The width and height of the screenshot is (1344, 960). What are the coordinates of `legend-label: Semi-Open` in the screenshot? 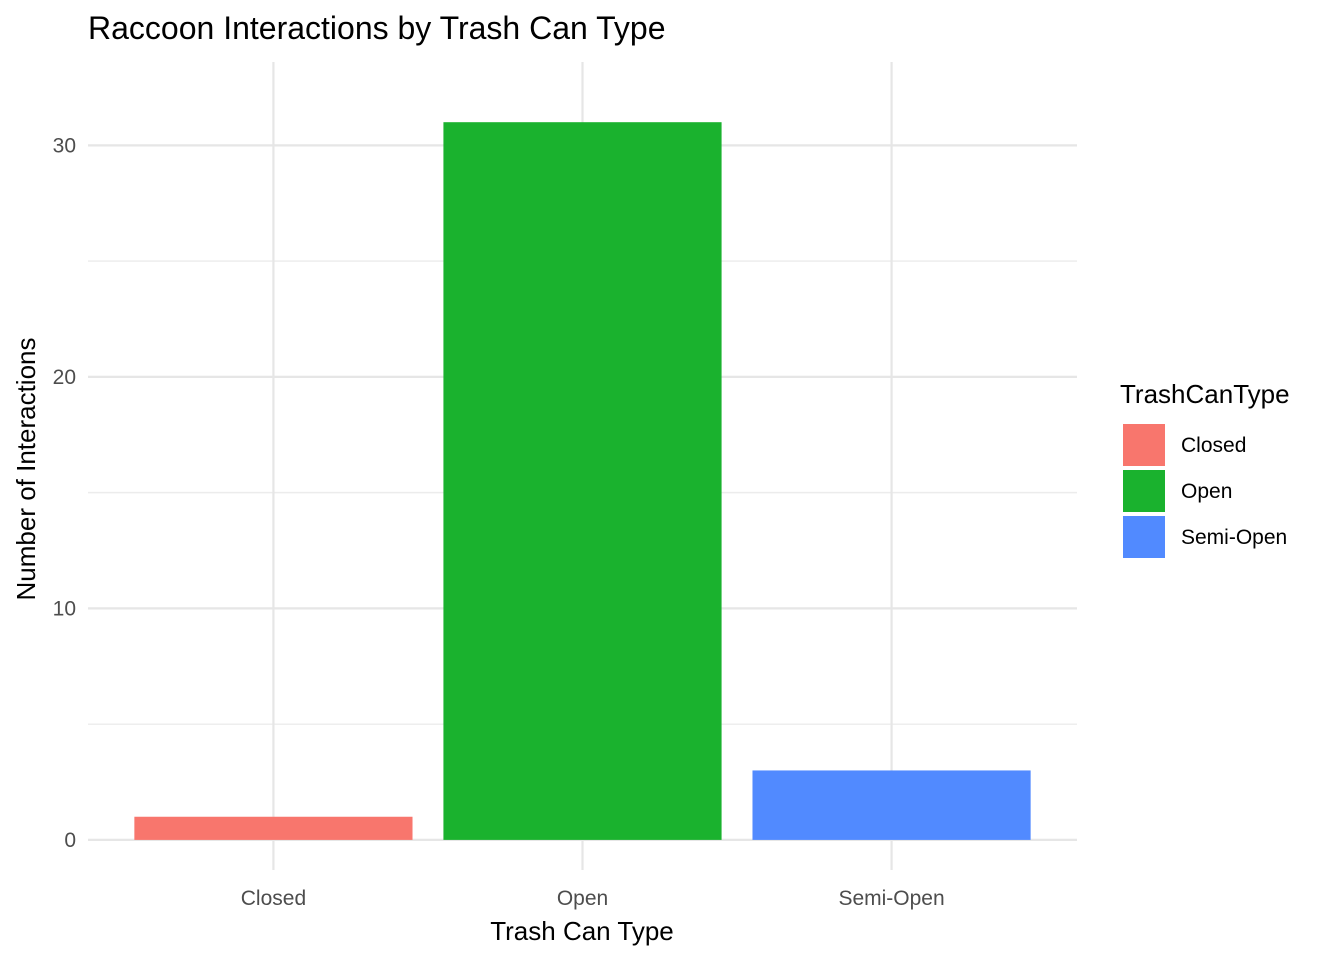 It's located at (1234, 537).